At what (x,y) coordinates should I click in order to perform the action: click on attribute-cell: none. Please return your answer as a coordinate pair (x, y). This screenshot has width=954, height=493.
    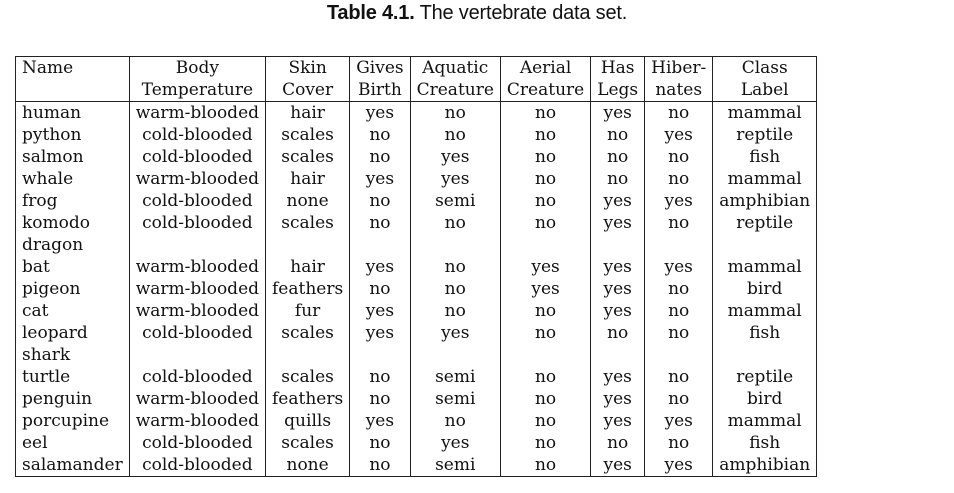
    Looking at the image, I should click on (307, 201).